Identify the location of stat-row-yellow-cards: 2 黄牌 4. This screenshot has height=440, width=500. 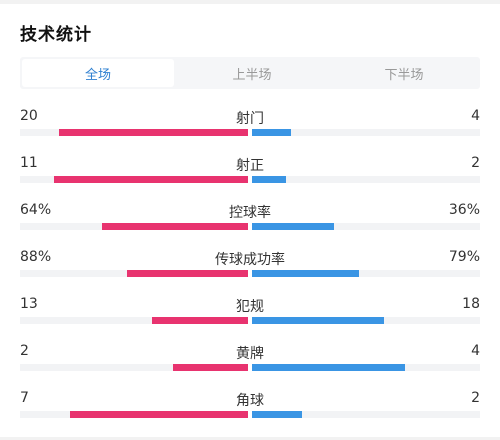
(250, 362).